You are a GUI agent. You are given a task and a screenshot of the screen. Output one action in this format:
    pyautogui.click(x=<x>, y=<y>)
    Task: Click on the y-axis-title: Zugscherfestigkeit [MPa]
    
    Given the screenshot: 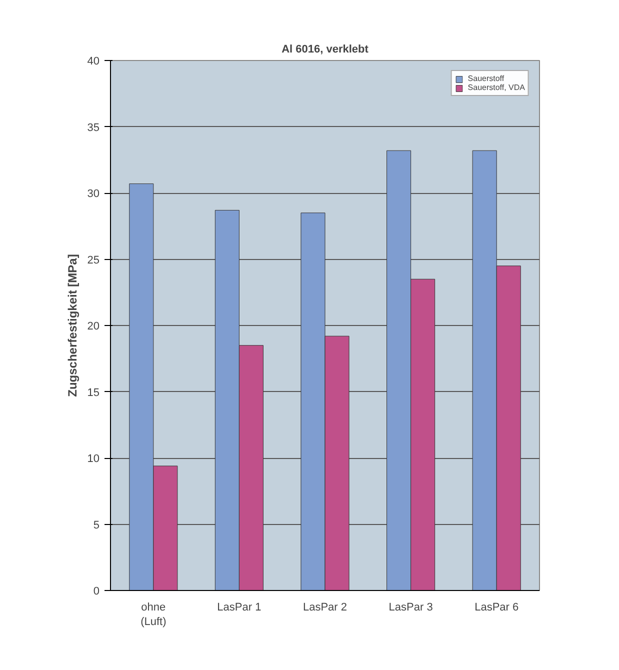 What is the action you would take?
    pyautogui.click(x=72, y=325)
    